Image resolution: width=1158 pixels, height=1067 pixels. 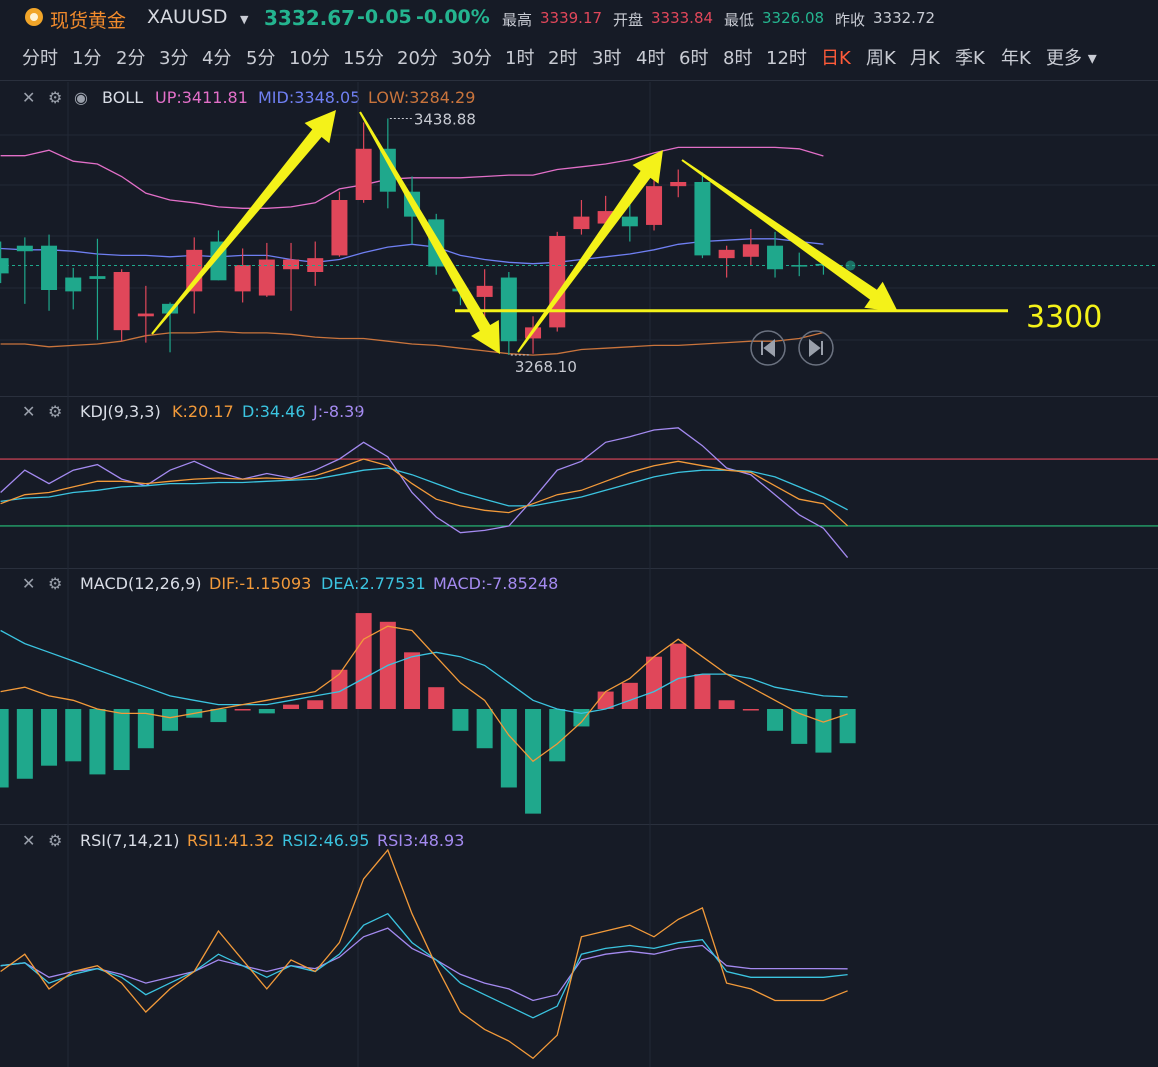 What do you see at coordinates (87, 58) in the screenshot?
I see `tab-1分: 1分` at bounding box center [87, 58].